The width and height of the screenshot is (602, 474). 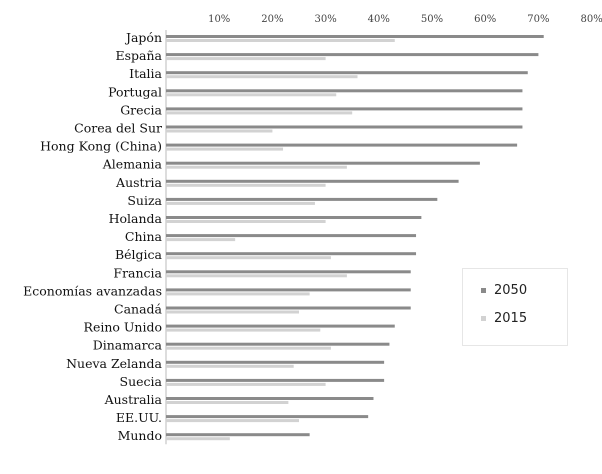 What do you see at coordinates (118, 128) in the screenshot?
I see `category-label: Corea del Sur` at bounding box center [118, 128].